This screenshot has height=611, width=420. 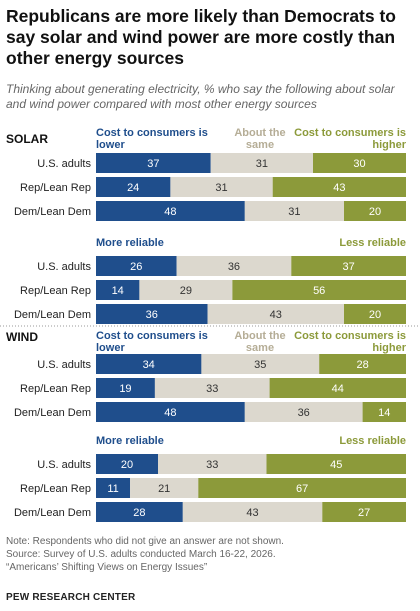 I want to click on data-label: 11, so click(x=112, y=489).